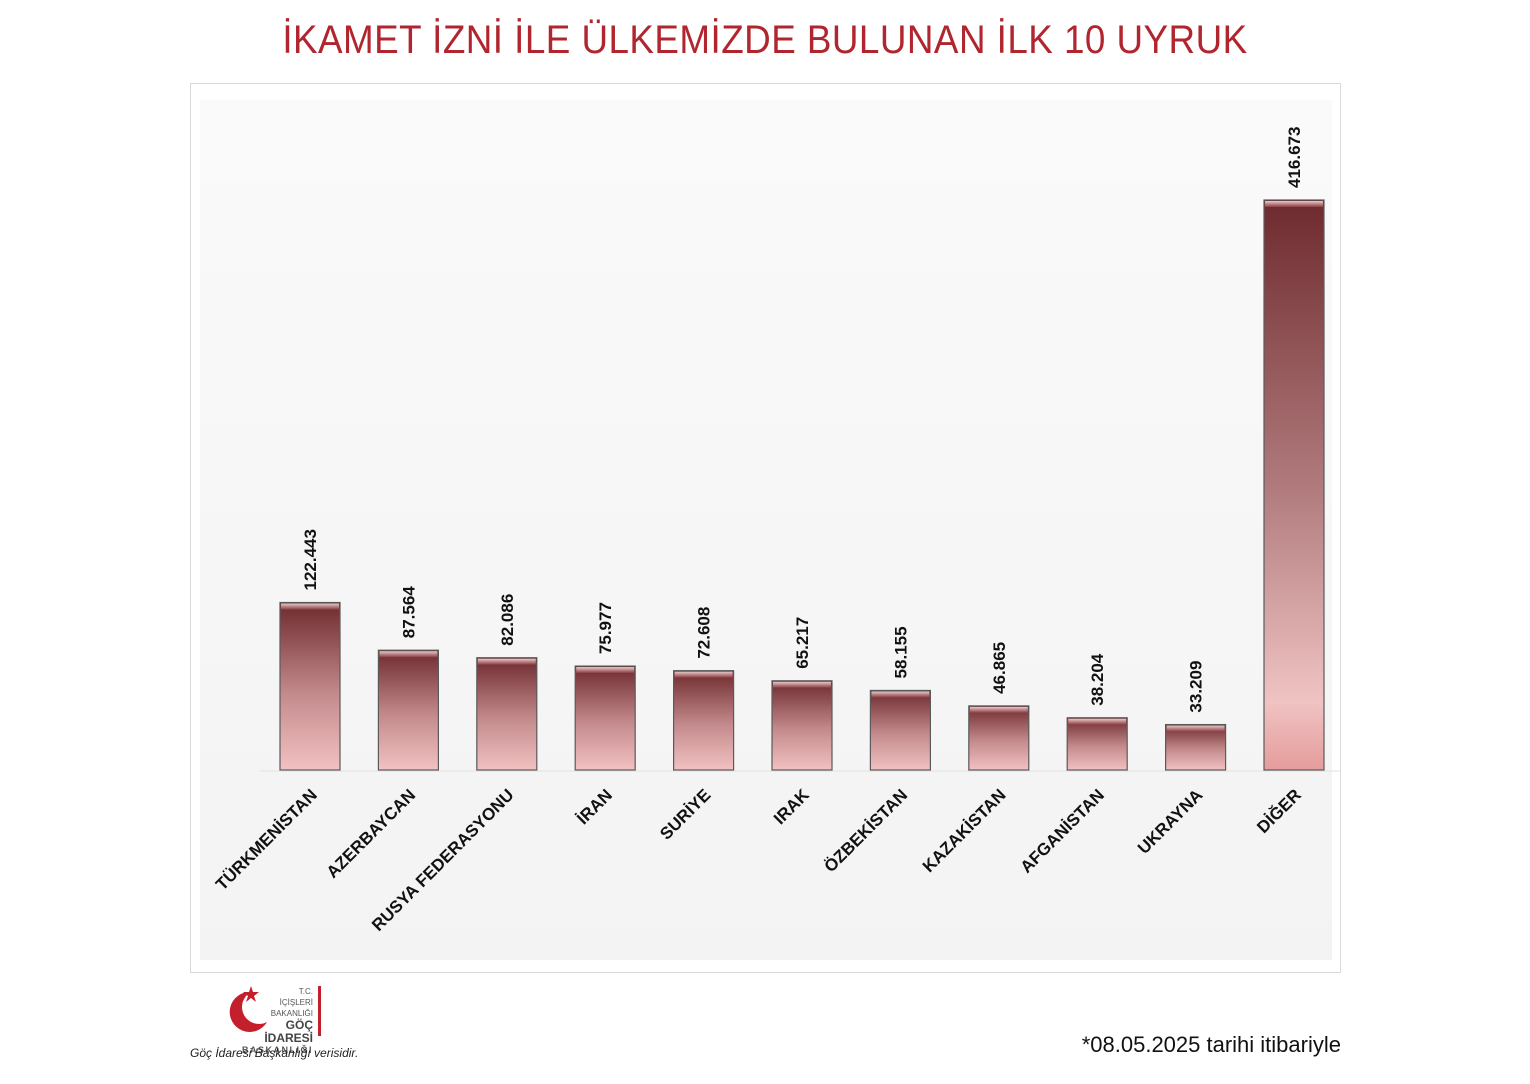 Image resolution: width=1530 pixels, height=1084 pixels. What do you see at coordinates (305, 991) in the screenshot?
I see `logo-line-tc: T.C.` at bounding box center [305, 991].